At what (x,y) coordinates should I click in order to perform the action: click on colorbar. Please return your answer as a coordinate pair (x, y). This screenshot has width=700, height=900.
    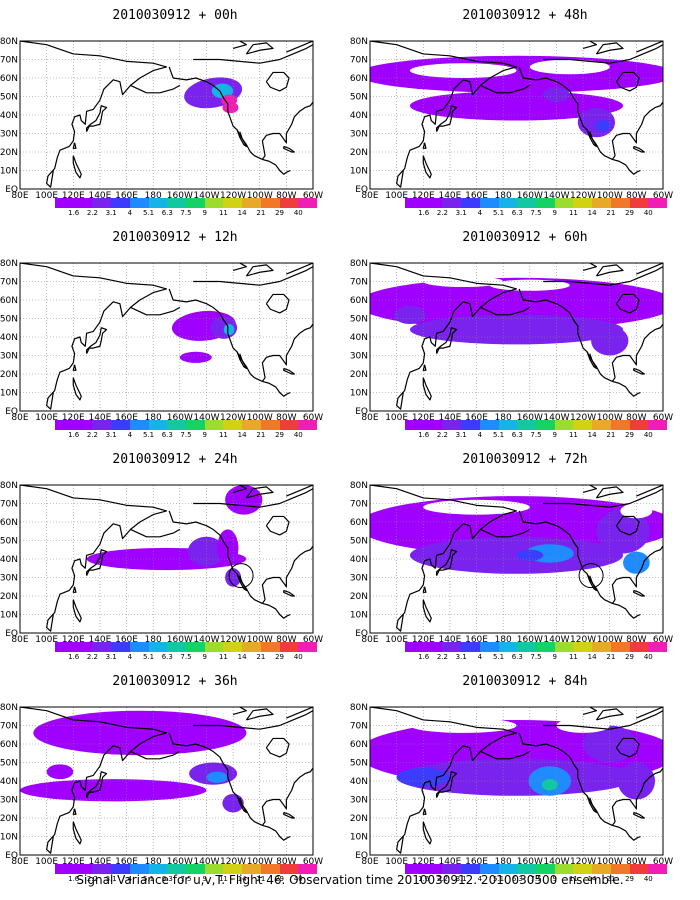
    Looking at the image, I should click on (186, 425).